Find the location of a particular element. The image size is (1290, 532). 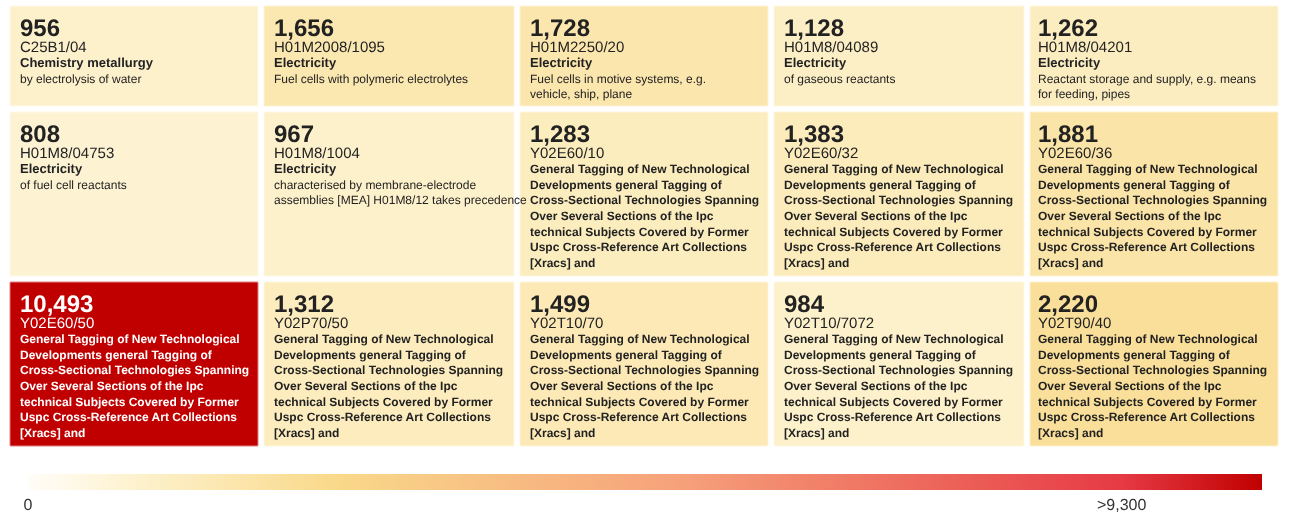

color-bar-label: 0 is located at coordinates (28, 505).